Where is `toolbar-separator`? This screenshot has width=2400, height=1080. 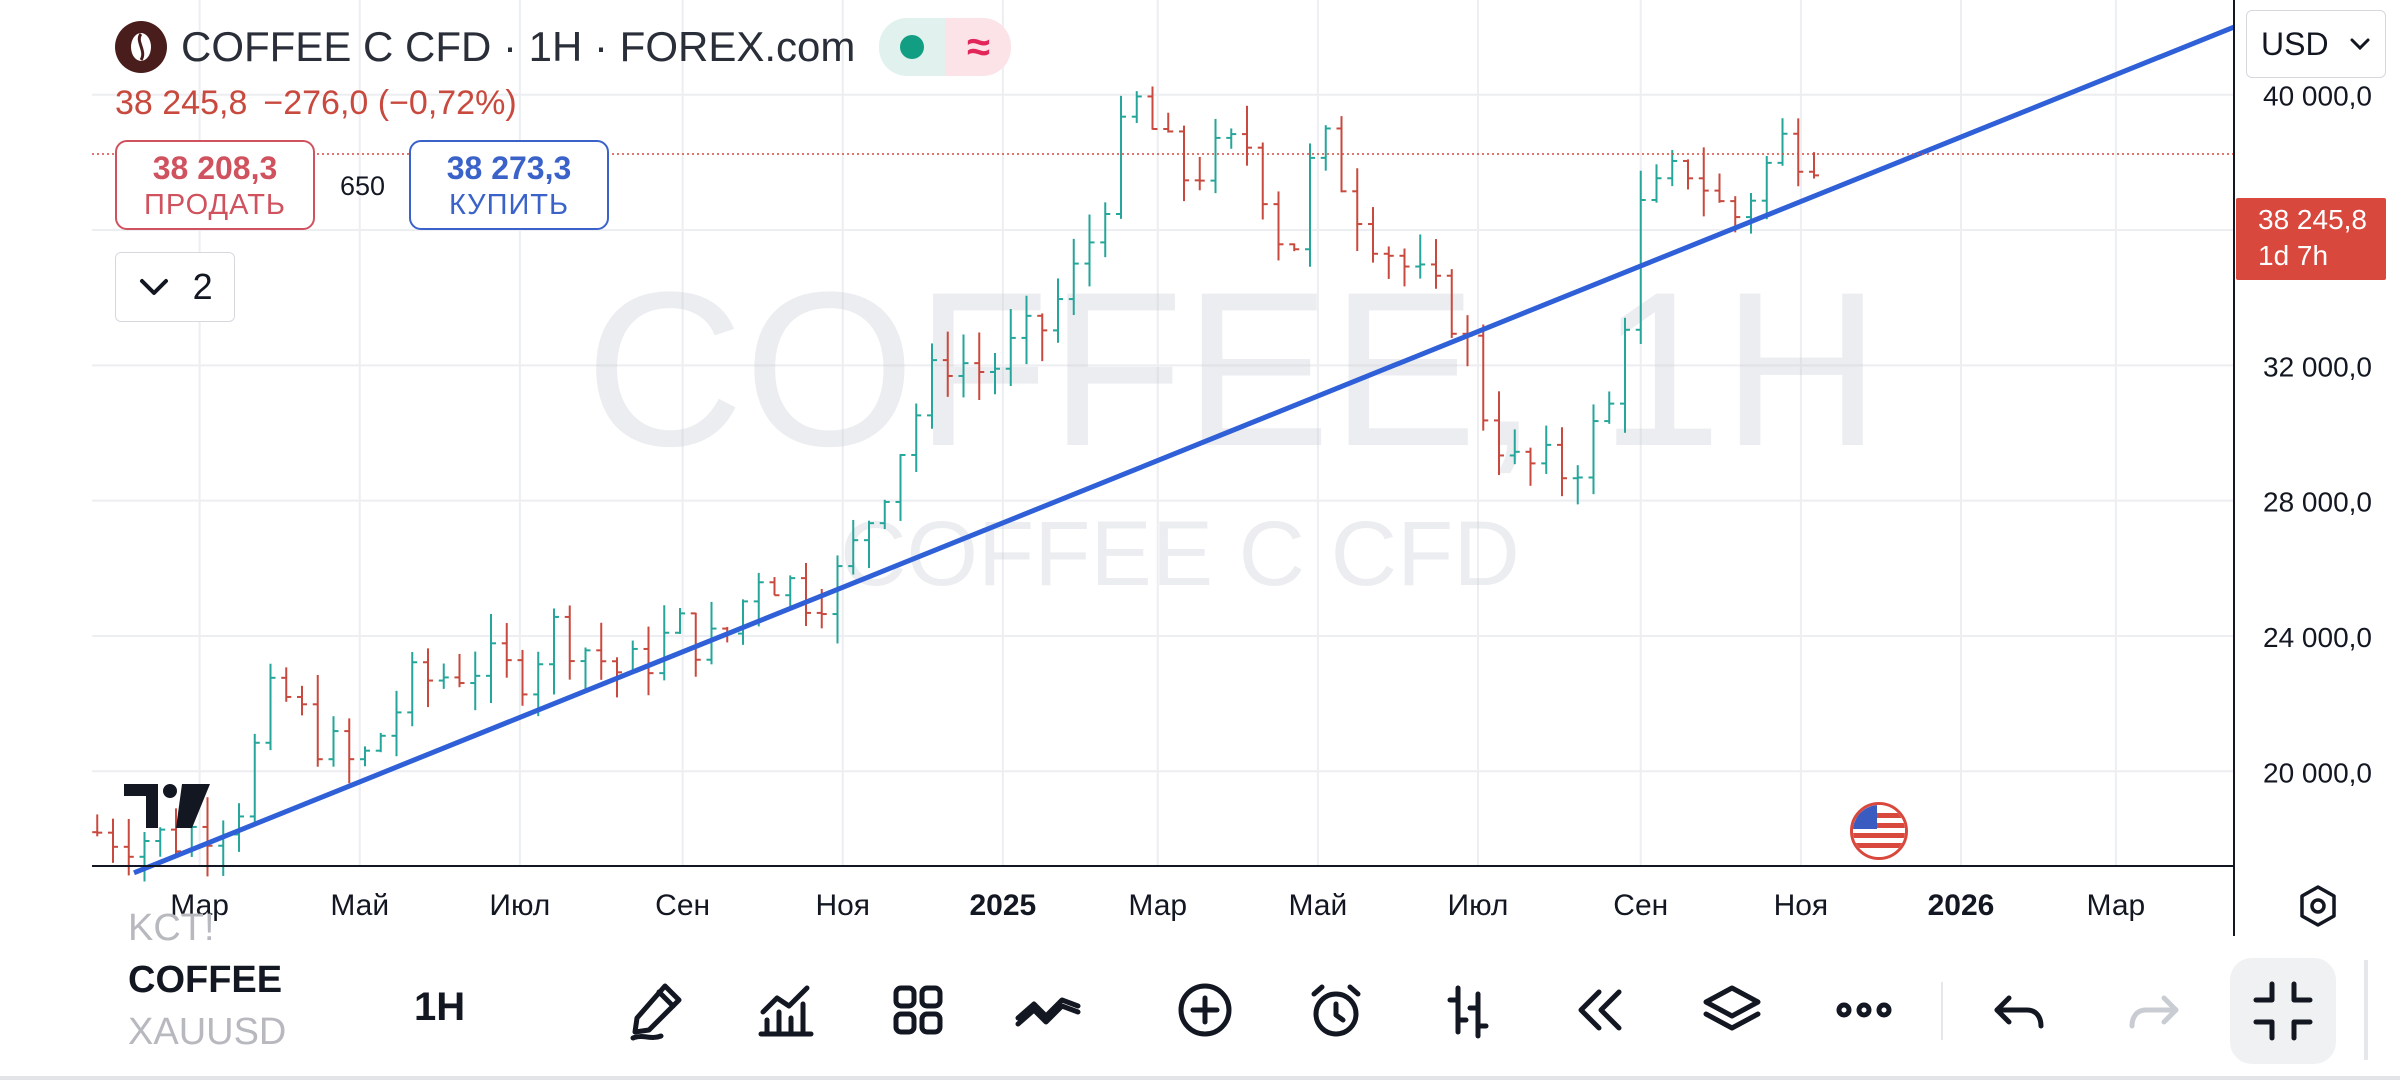 toolbar-separator is located at coordinates (1942, 1011).